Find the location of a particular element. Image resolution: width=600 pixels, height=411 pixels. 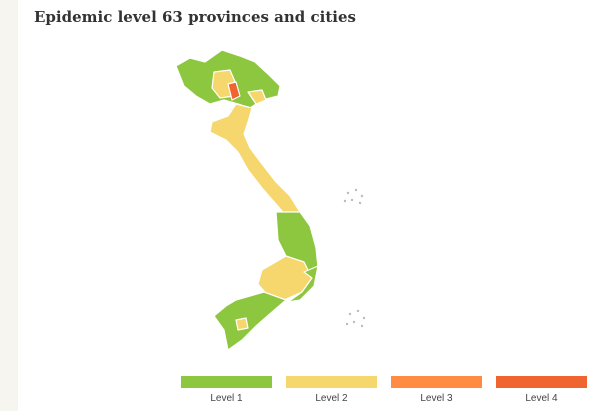

legend: Level 1 Level 2 Level 3 Level 4 is located at coordinates (384, 390).